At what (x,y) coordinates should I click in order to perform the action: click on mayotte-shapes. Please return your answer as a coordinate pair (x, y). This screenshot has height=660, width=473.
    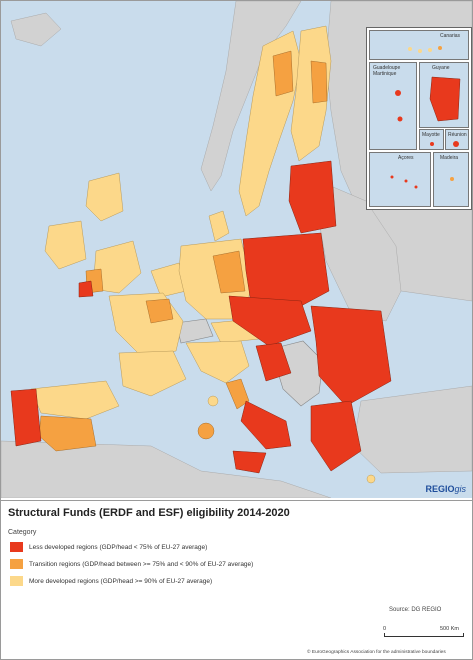
    Looking at the image, I should click on (432, 144).